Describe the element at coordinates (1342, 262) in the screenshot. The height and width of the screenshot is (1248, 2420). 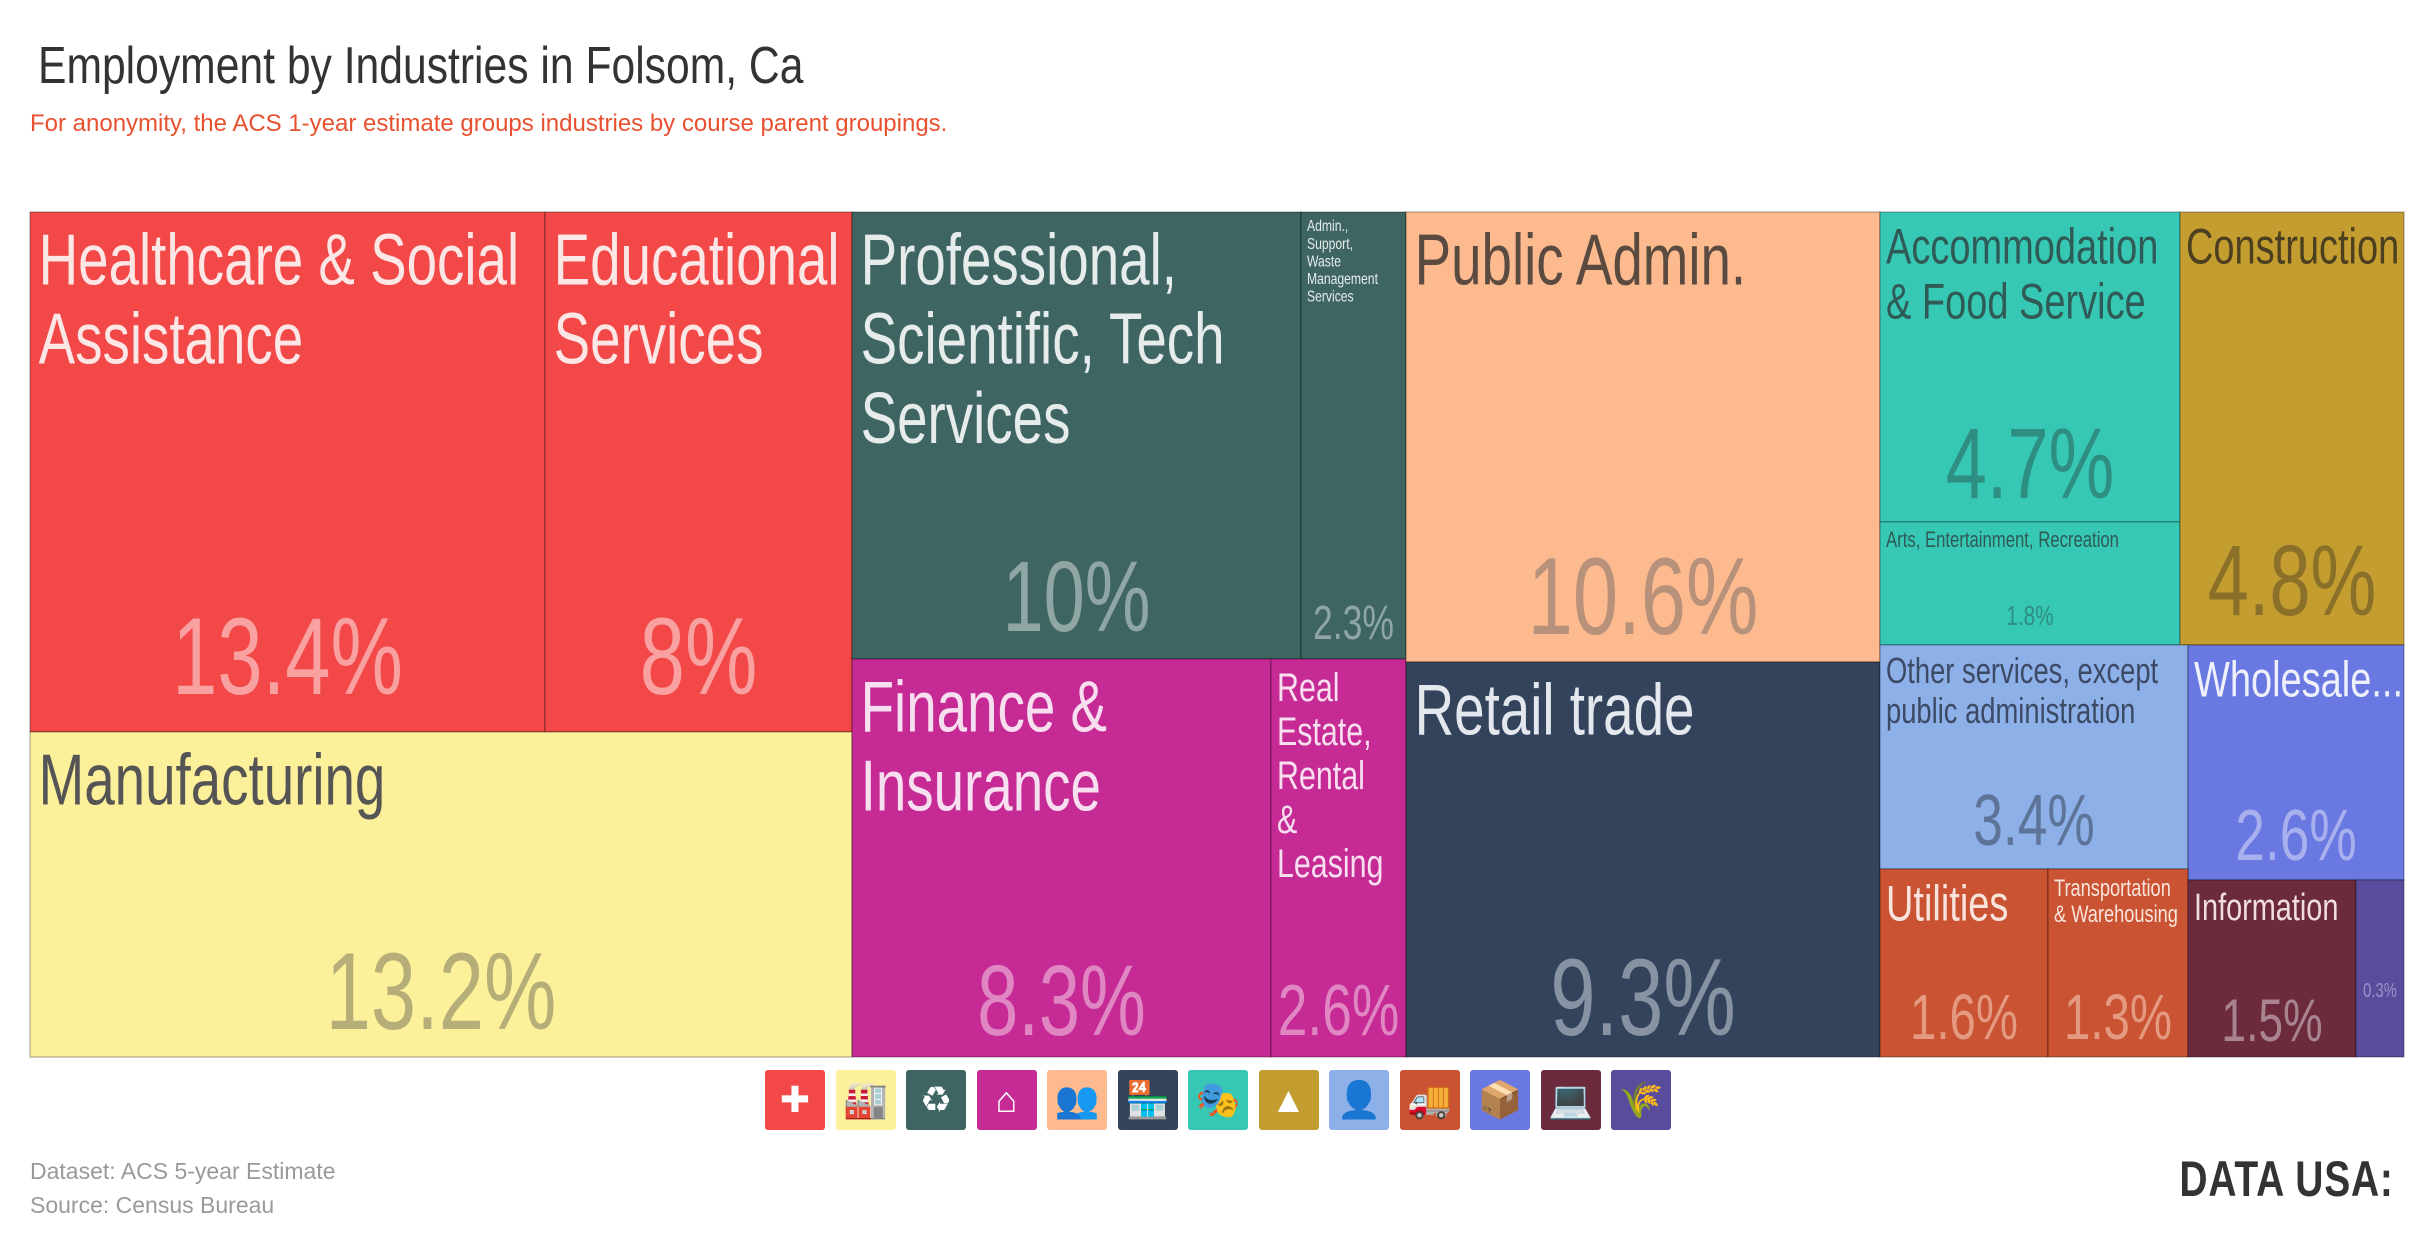
I see `tile-label: Admin., Support, Waste Management Services` at that location.